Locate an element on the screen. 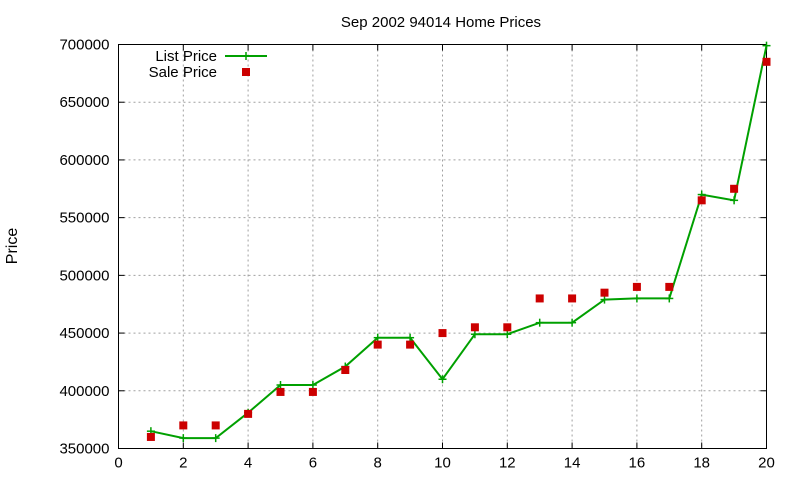  y-tick-label: 700000 is located at coordinates (84, 45).